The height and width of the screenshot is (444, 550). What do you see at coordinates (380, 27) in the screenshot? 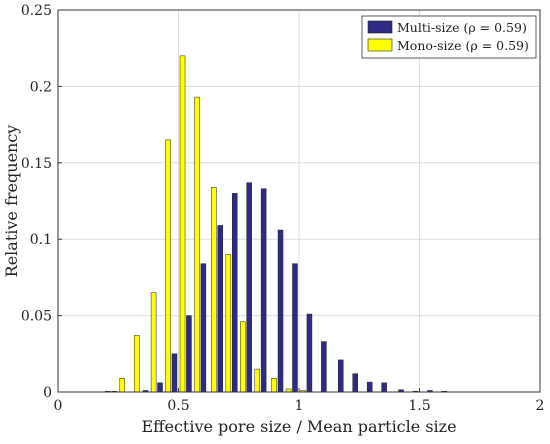
I see `legend-swatch-multi-size` at bounding box center [380, 27].